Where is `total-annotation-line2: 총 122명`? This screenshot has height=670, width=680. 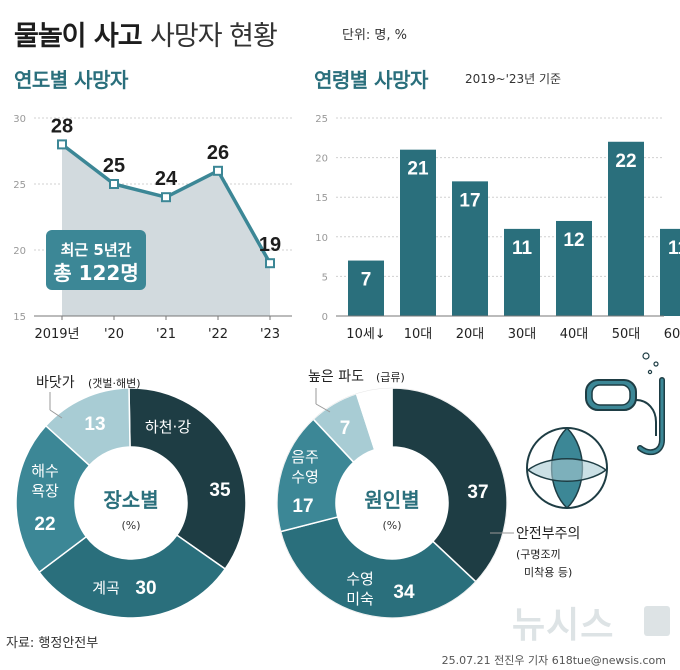 total-annotation-line2: 총 122명 is located at coordinates (96, 273).